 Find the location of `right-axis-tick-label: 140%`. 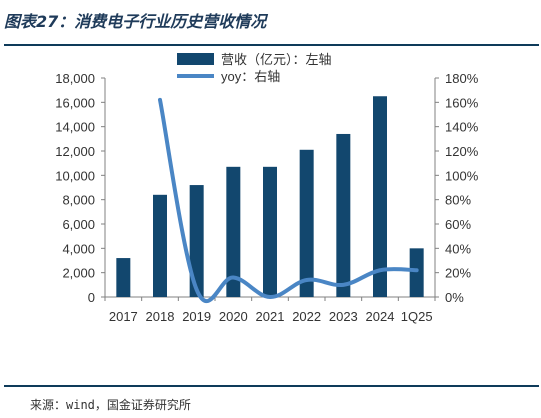

right-axis-tick-label: 140% is located at coordinates (462, 127).